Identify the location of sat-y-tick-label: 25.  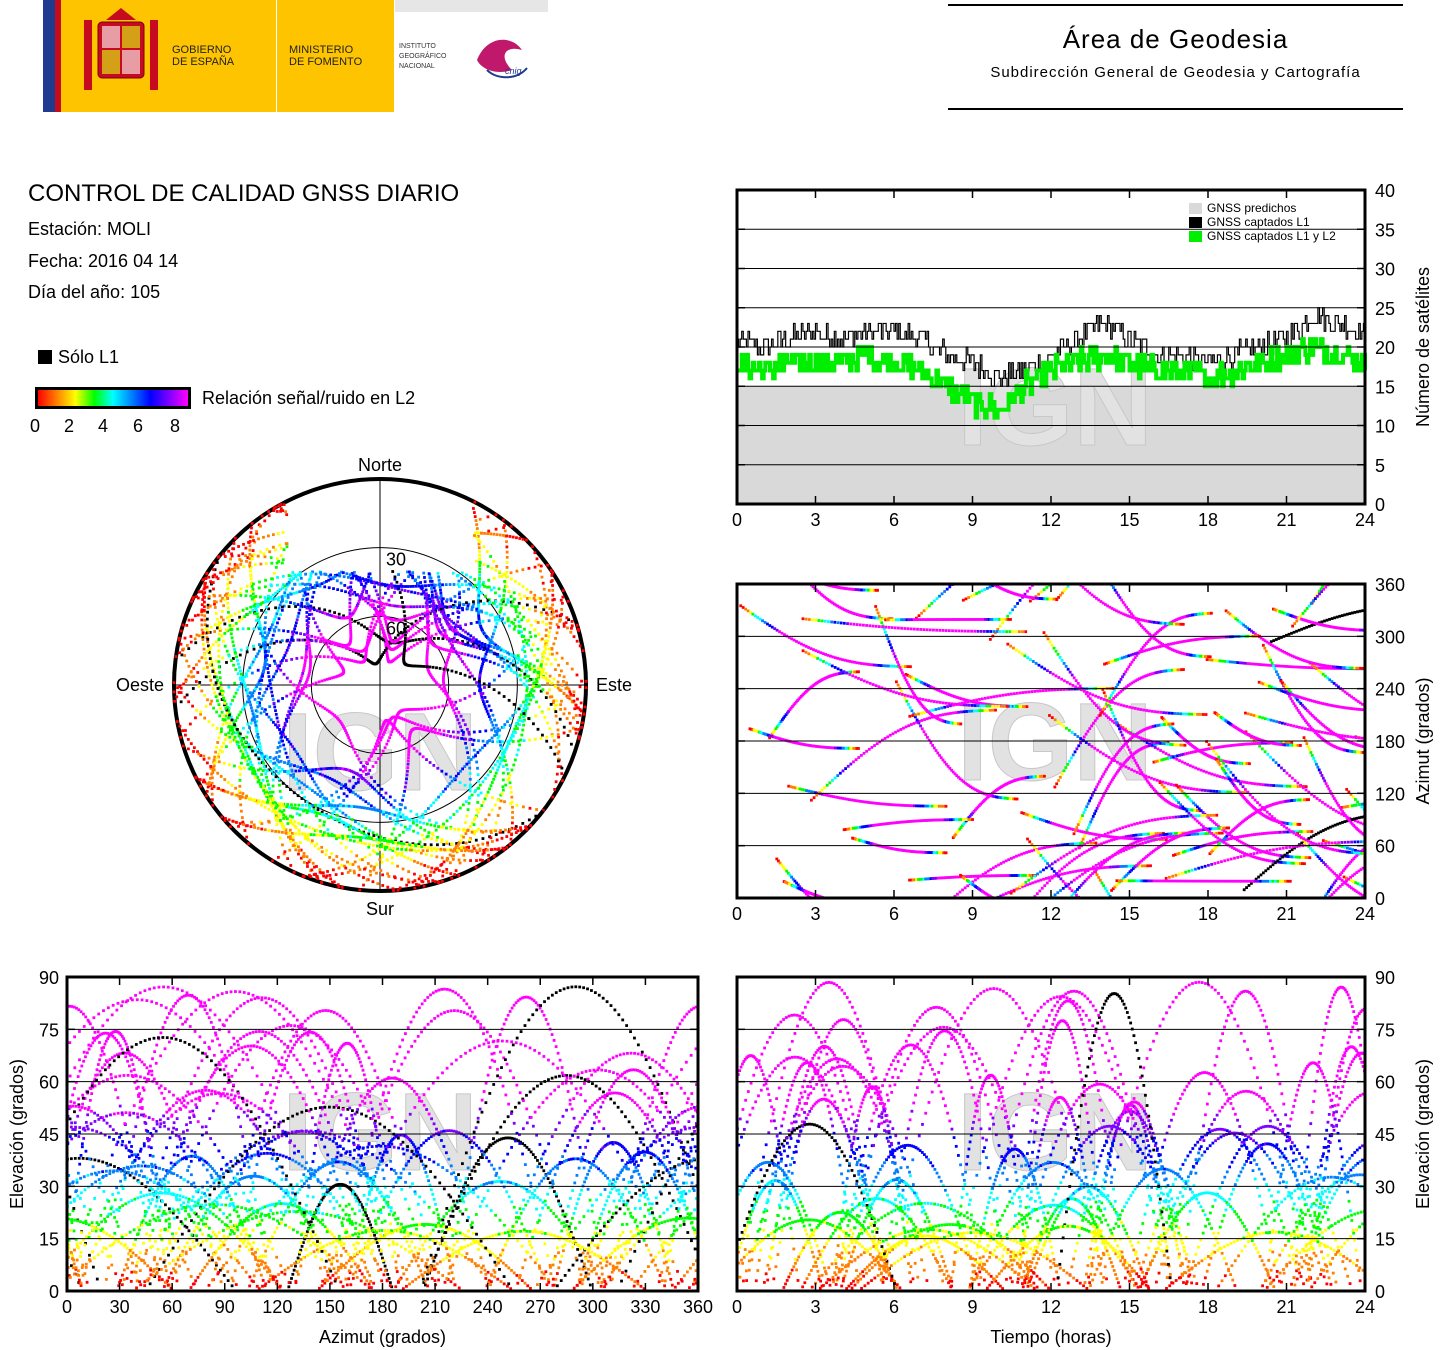
(1385, 309).